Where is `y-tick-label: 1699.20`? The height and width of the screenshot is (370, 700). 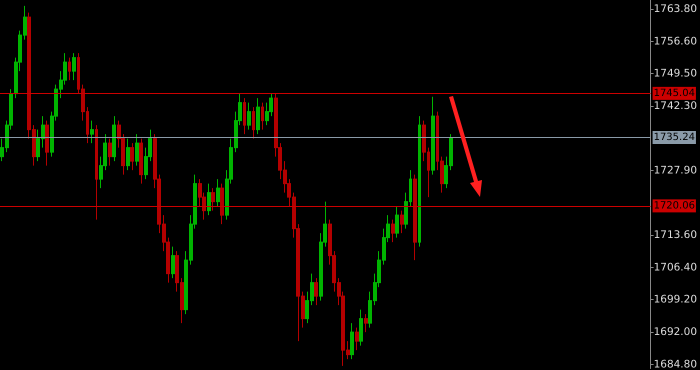 y-tick-label: 1699.20 is located at coordinates (675, 300).